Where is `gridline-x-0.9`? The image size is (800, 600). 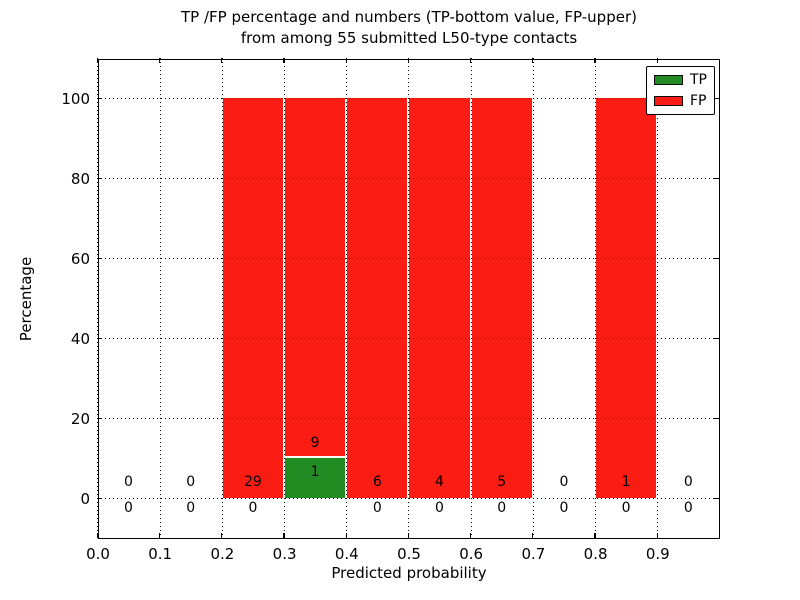
gridline-x-0.9 is located at coordinates (658, 298).